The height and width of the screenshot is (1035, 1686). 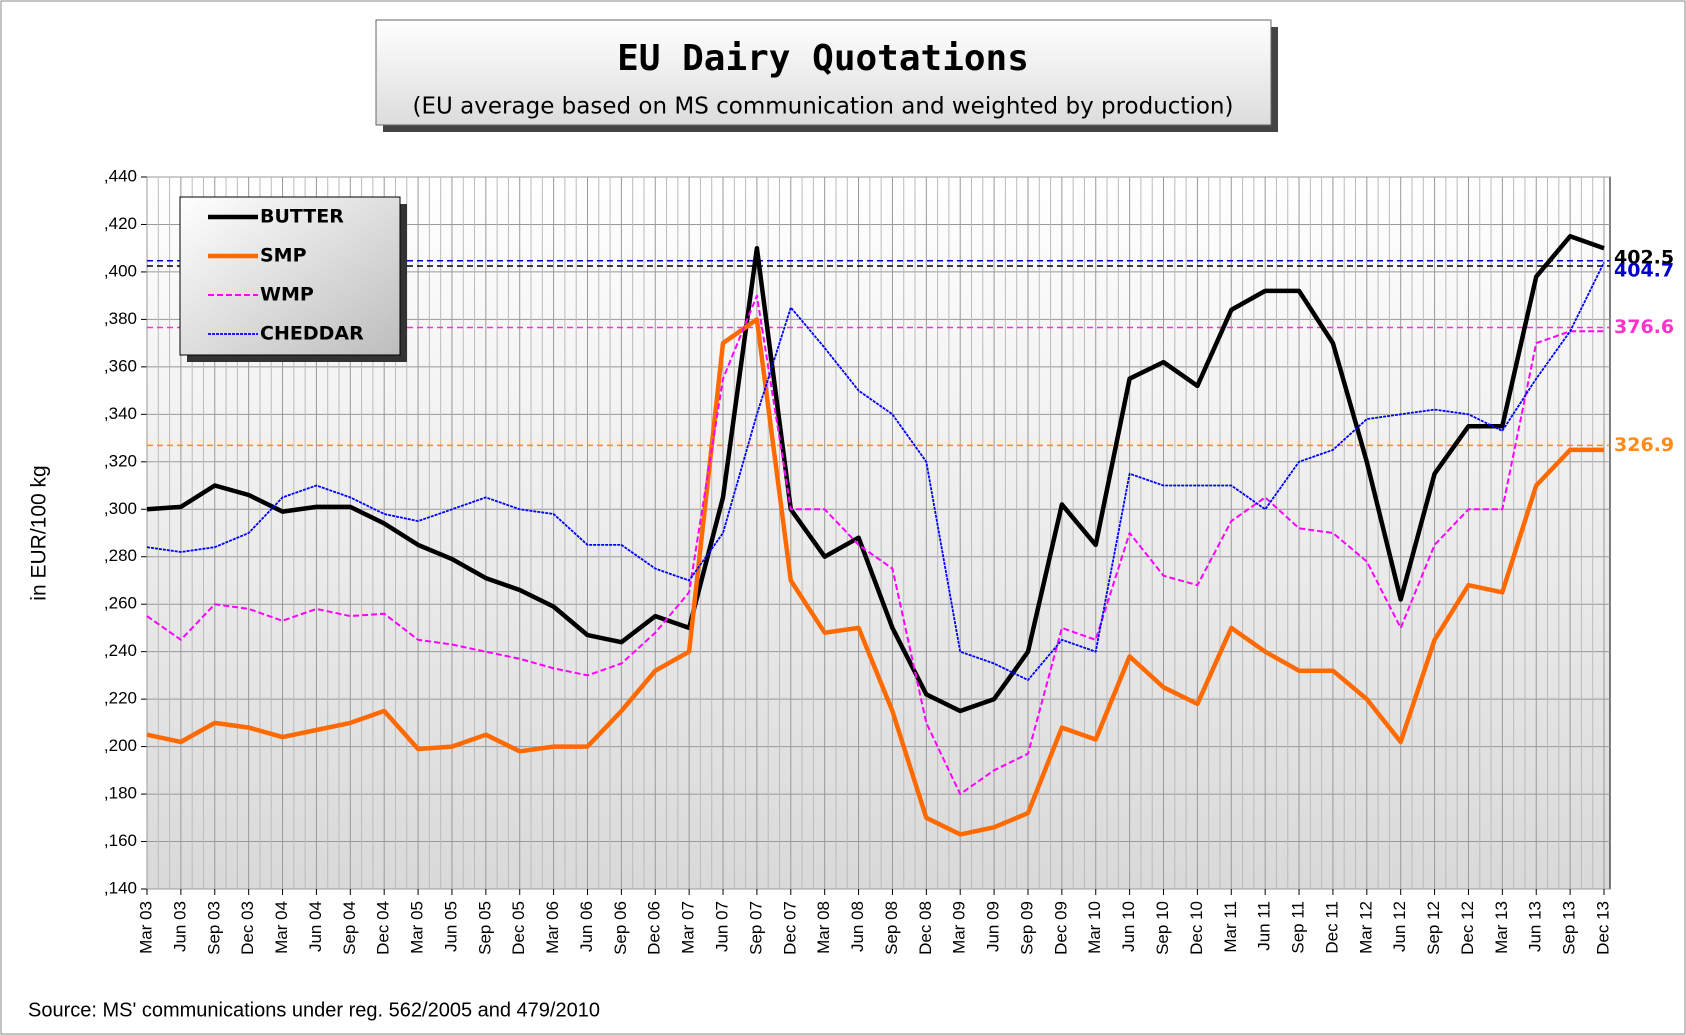 What do you see at coordinates (1644, 270) in the screenshot?
I see `reference-label: 404.7` at bounding box center [1644, 270].